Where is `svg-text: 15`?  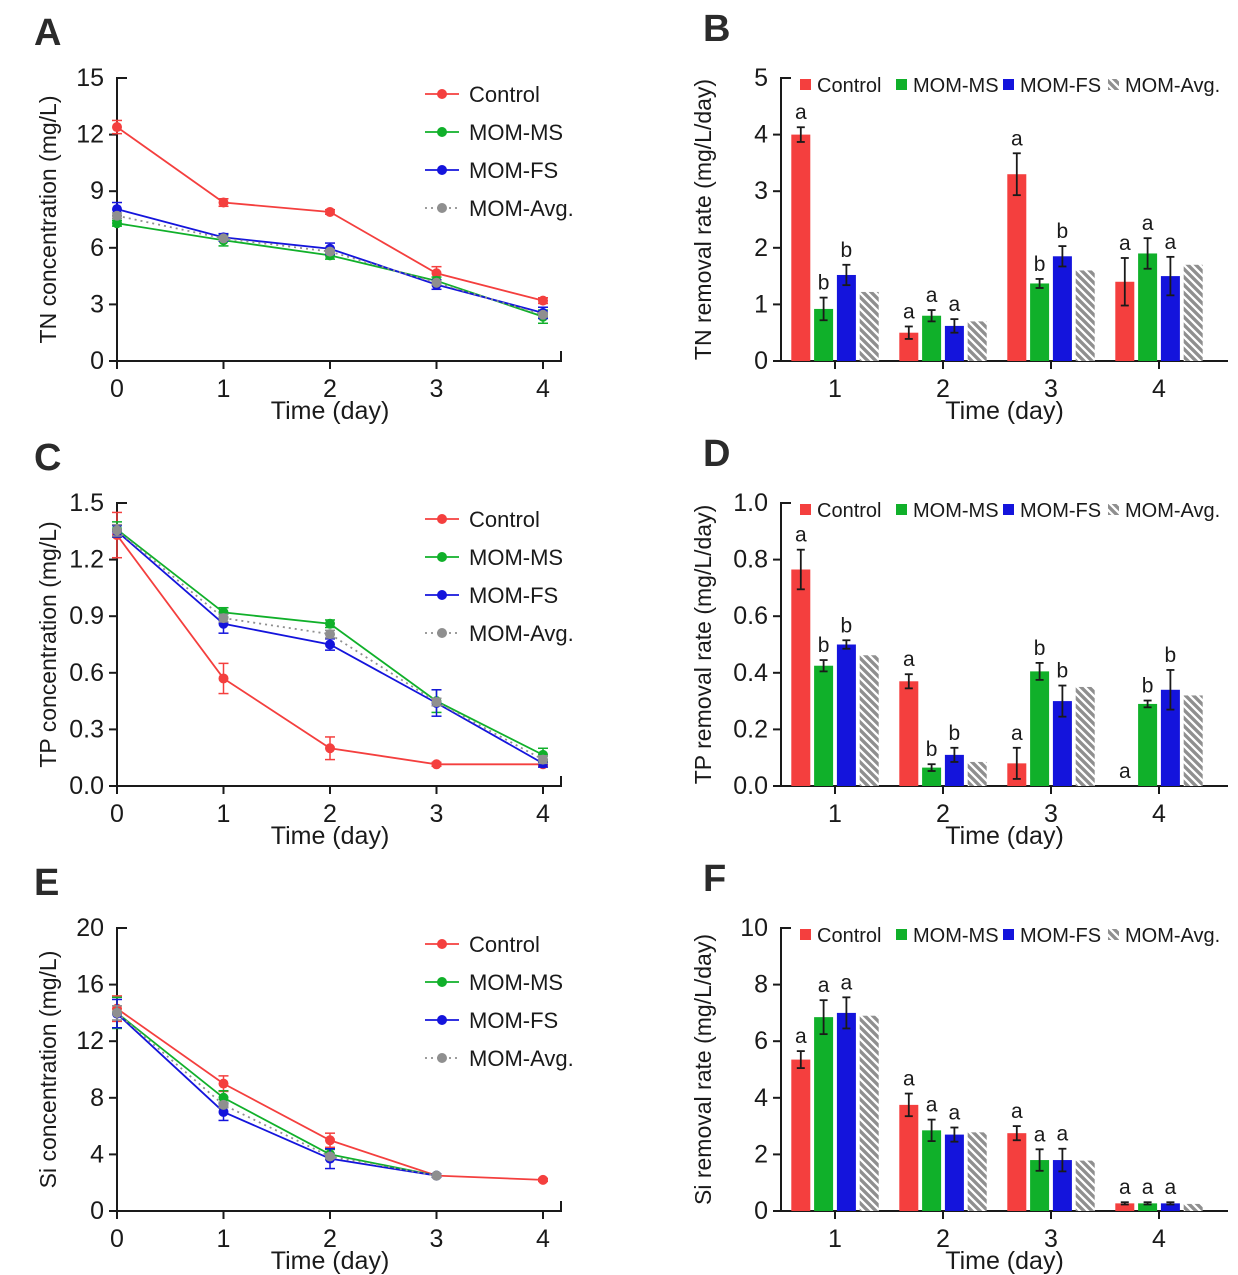 svg-text: 15 is located at coordinates (90, 78).